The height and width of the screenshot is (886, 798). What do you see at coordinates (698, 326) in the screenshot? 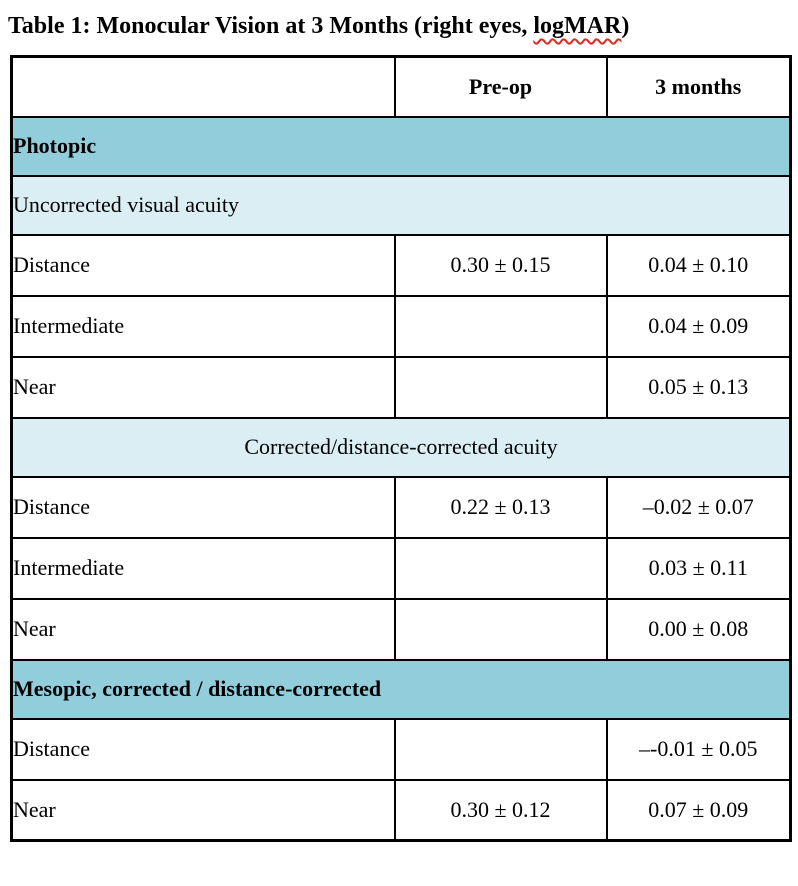
I see `months3-value-cell: 0.04 ± 0.09` at bounding box center [698, 326].